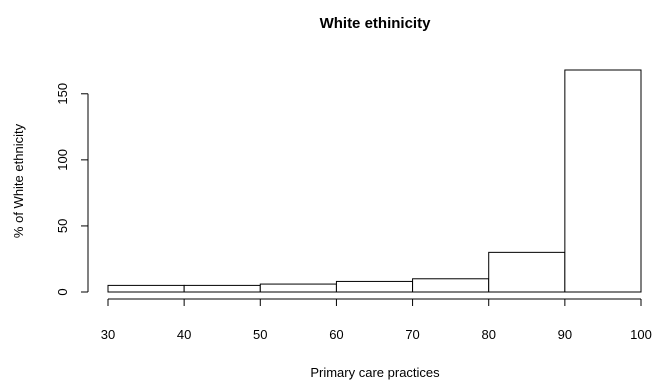  I want to click on x-tick-label-70: 70, so click(412, 334).